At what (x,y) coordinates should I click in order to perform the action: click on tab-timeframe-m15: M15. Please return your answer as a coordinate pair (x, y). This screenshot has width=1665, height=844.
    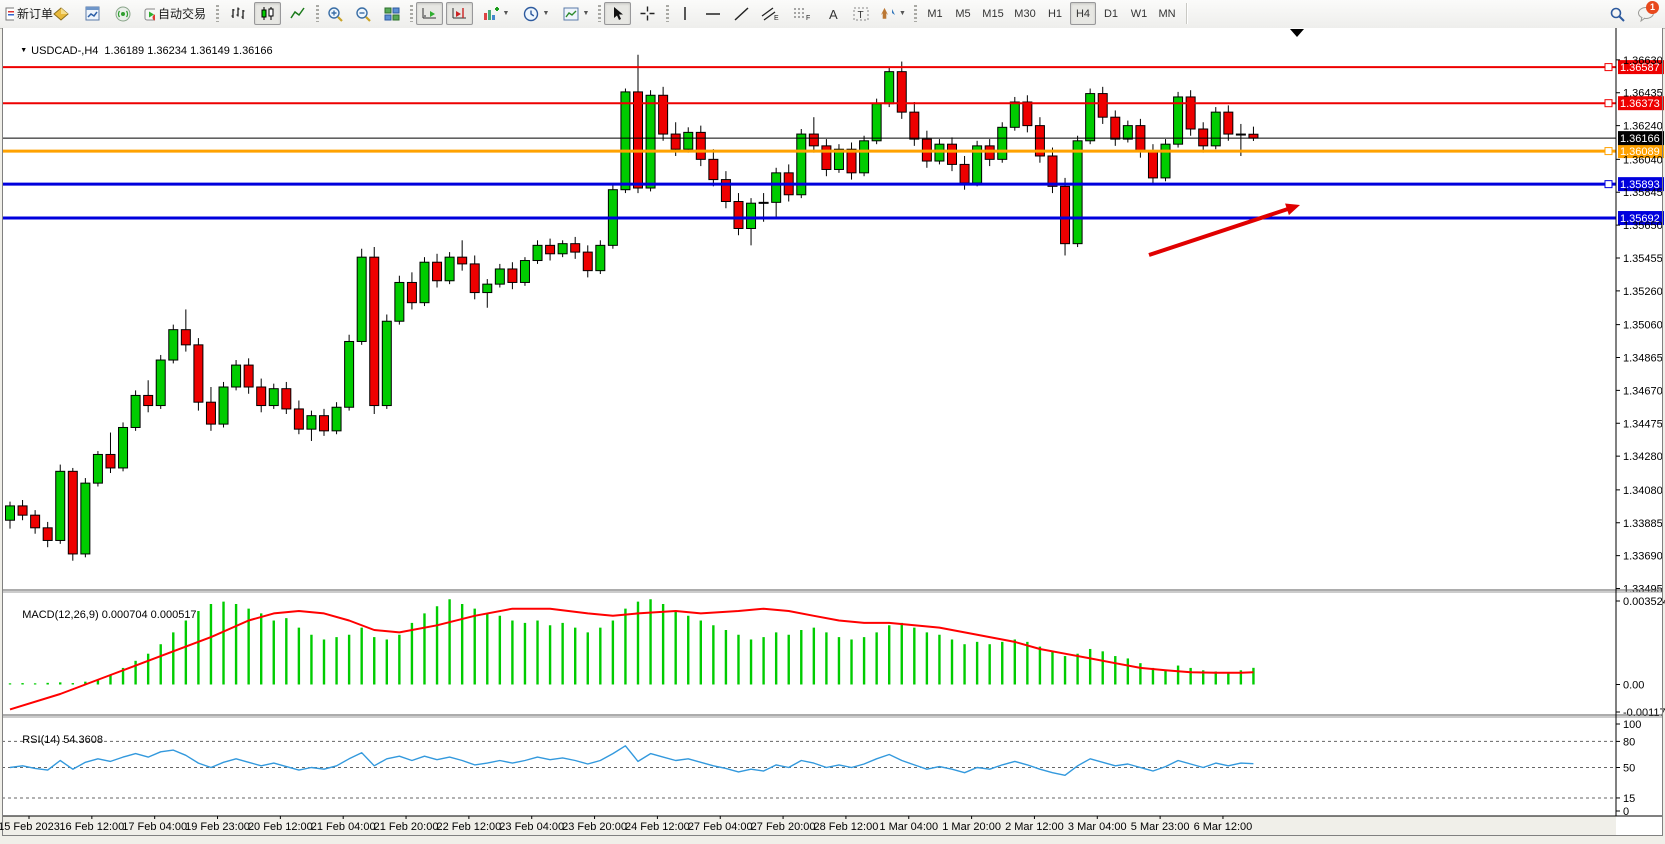
    Looking at the image, I should click on (993, 13).